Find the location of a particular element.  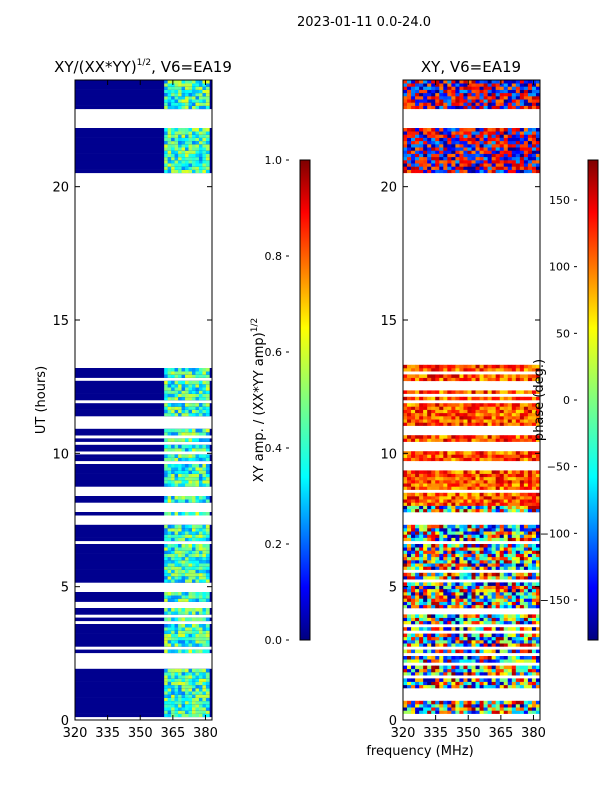

phase-colorbar-label: phase (deg.) is located at coordinates (539, 400).